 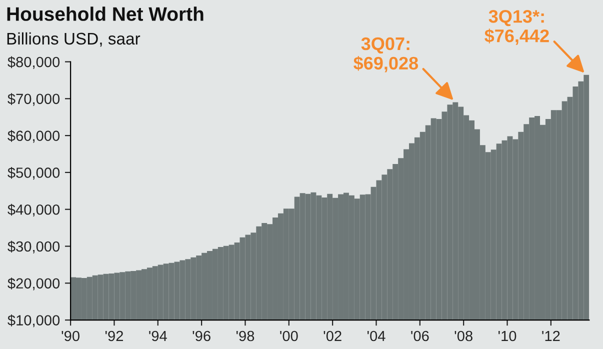 What do you see at coordinates (516, 27) in the screenshot?
I see `annotation: 3Q13*: $76,442` at bounding box center [516, 27].